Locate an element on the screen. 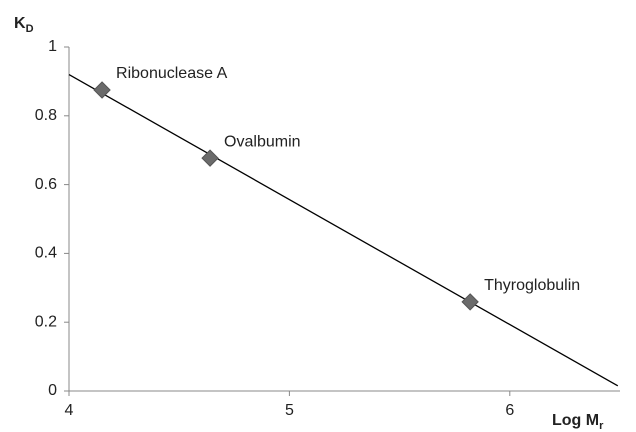 Image resolution: width=636 pixels, height=432 pixels. y-tick-label: 0.8 is located at coordinates (46, 115).